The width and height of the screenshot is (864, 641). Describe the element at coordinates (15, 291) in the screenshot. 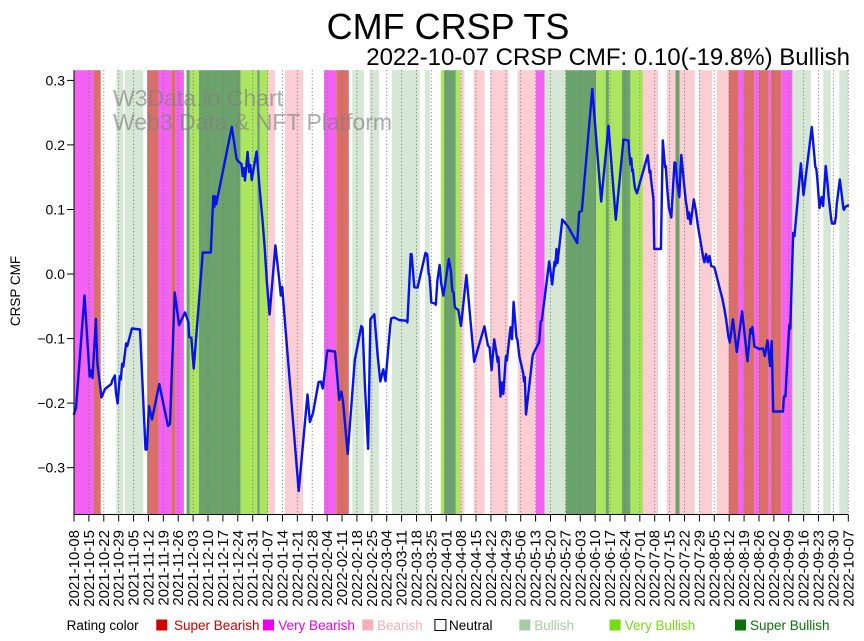

I see `svg-text: CRSP CMF` at that location.